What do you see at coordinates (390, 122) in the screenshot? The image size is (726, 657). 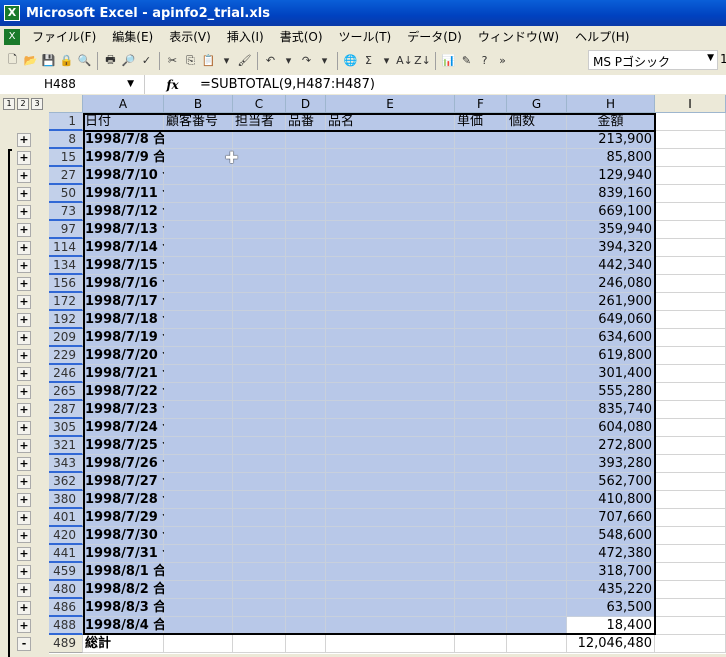 I see `cell: 品名` at bounding box center [390, 122].